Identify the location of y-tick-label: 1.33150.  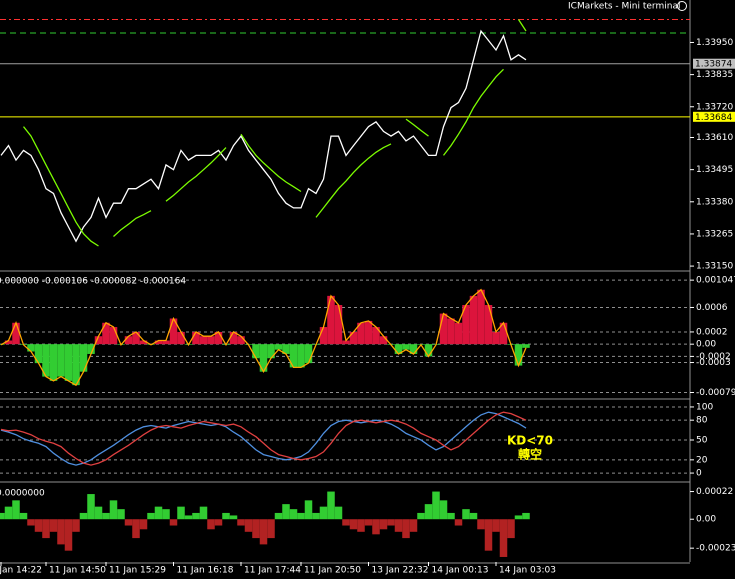
(714, 267).